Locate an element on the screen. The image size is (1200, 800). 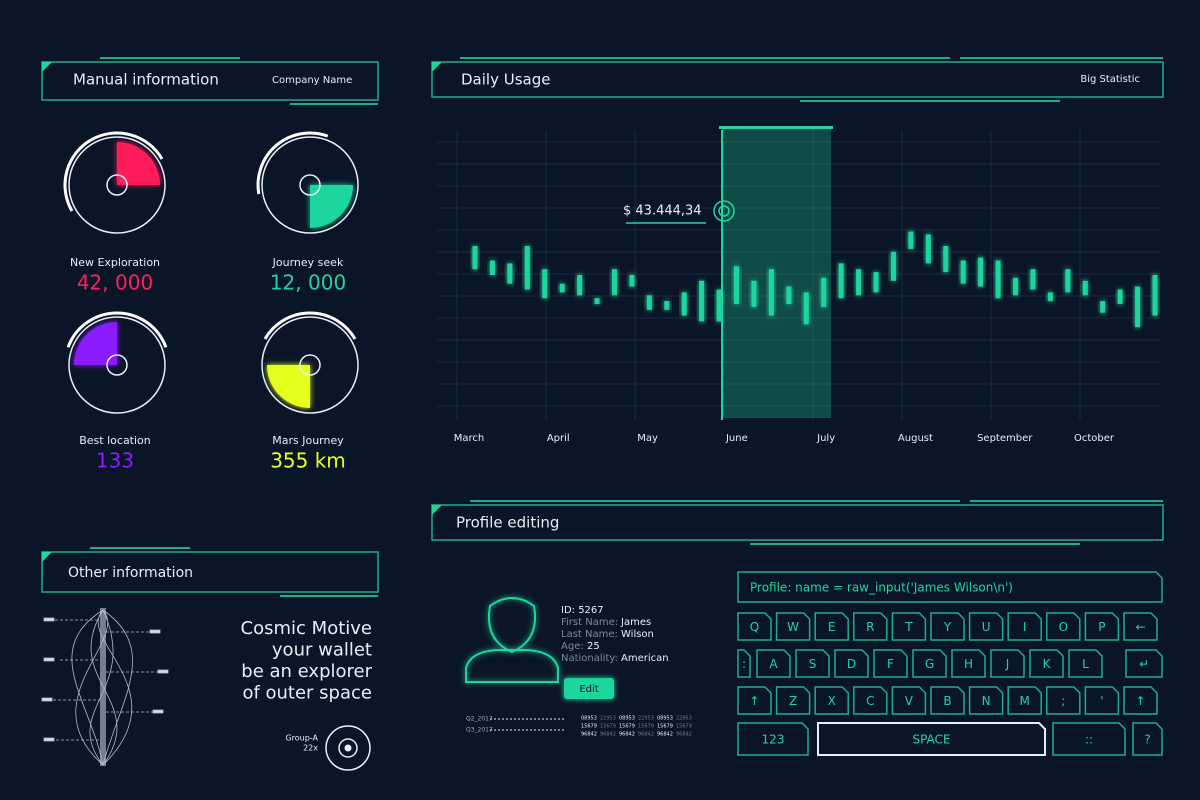
key: K is located at coordinates (1046, 663).